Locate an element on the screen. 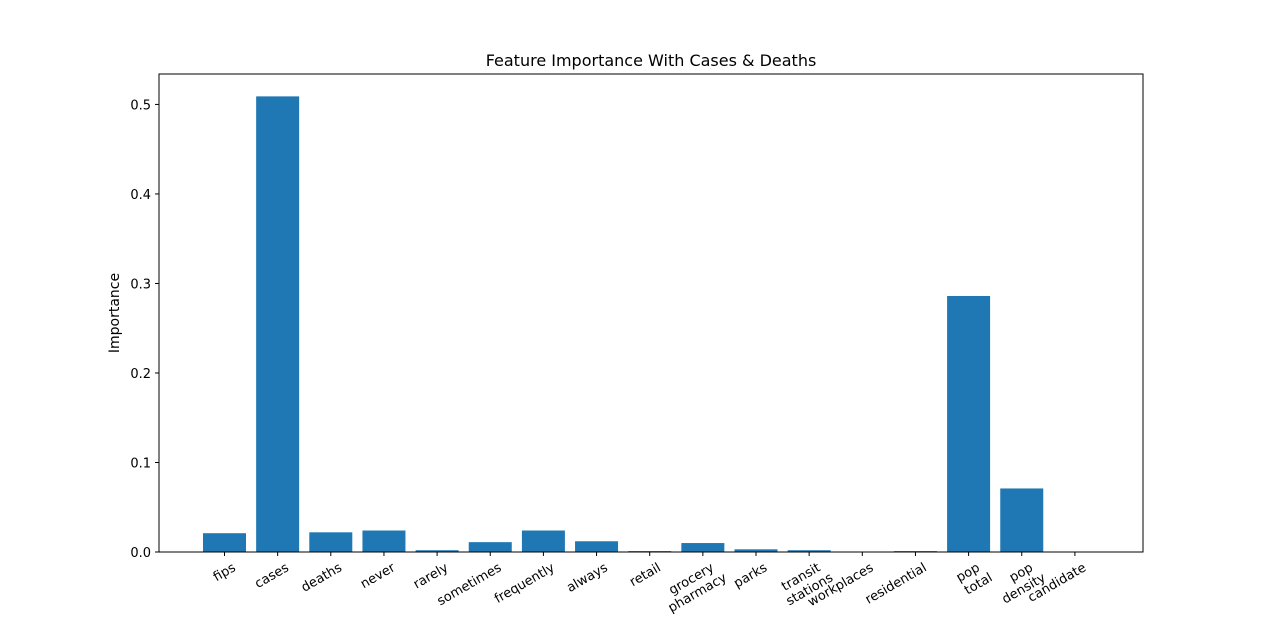  bar-pop-density is located at coordinates (1022, 520).